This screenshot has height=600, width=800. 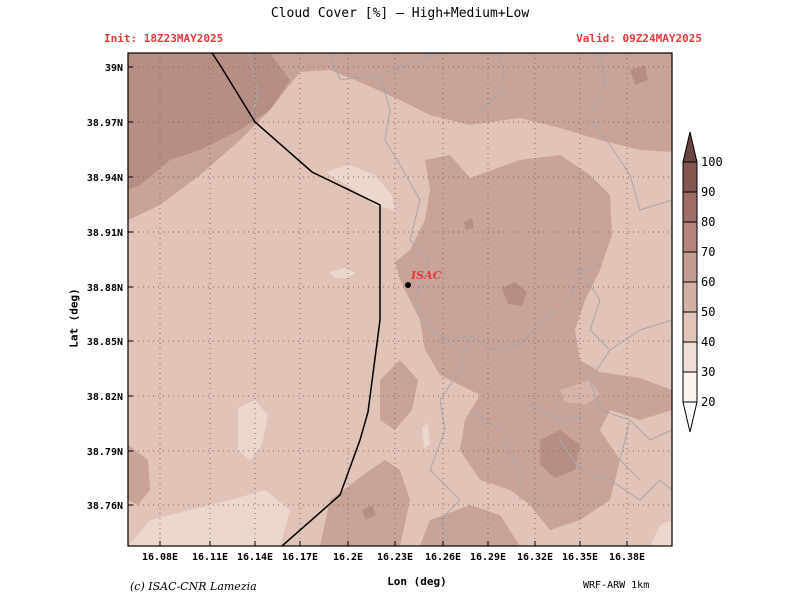 What do you see at coordinates (708, 222) in the screenshot?
I see `colorbar-label: 80` at bounding box center [708, 222].